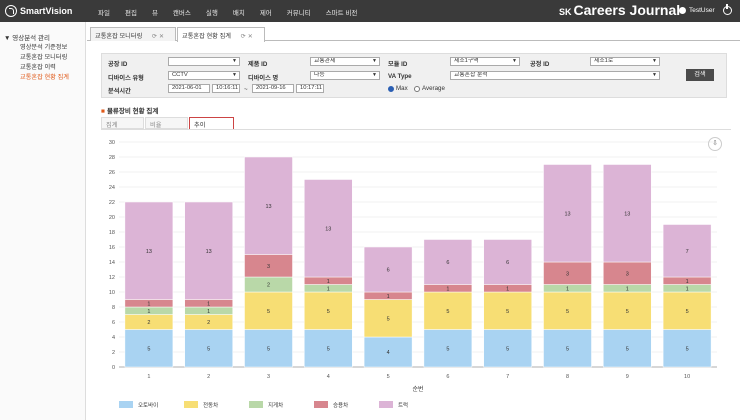 The height and width of the screenshot is (420, 740). What do you see at coordinates (181, 13) in the screenshot?
I see `menu-item-canvas: 캔버스` at bounding box center [181, 13].